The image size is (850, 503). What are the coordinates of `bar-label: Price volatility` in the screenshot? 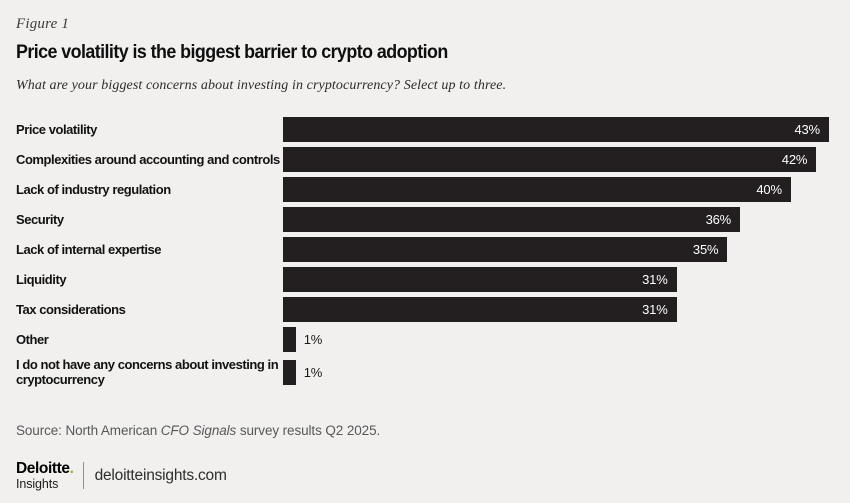 It's located at (56, 129).